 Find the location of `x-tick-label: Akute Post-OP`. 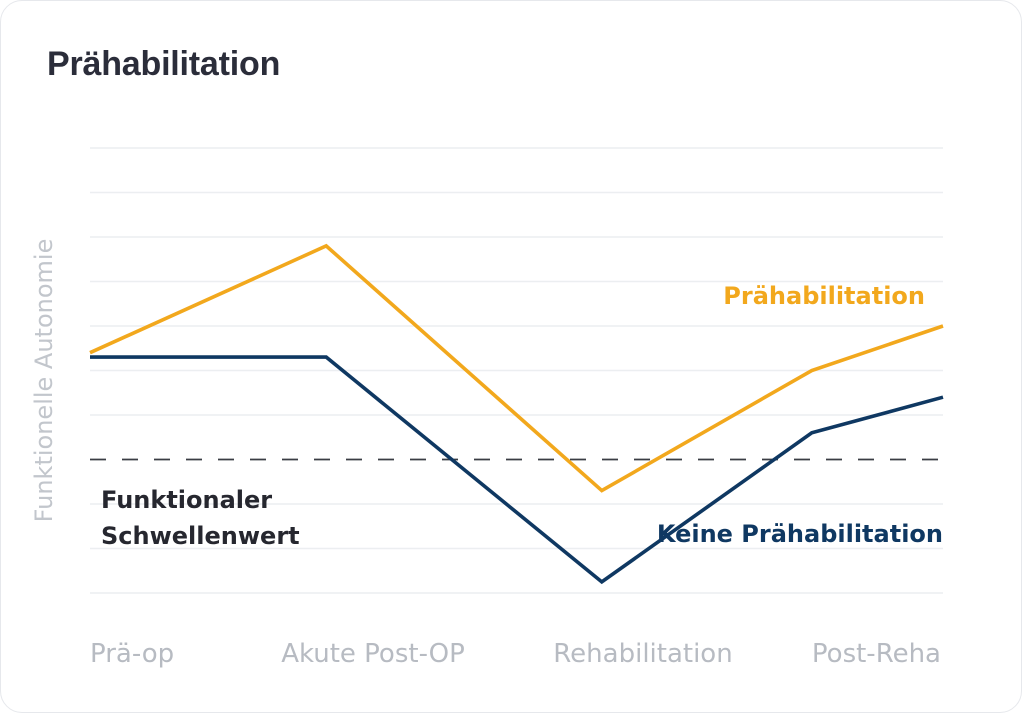

x-tick-label: Akute Post-OP is located at coordinates (373, 654).